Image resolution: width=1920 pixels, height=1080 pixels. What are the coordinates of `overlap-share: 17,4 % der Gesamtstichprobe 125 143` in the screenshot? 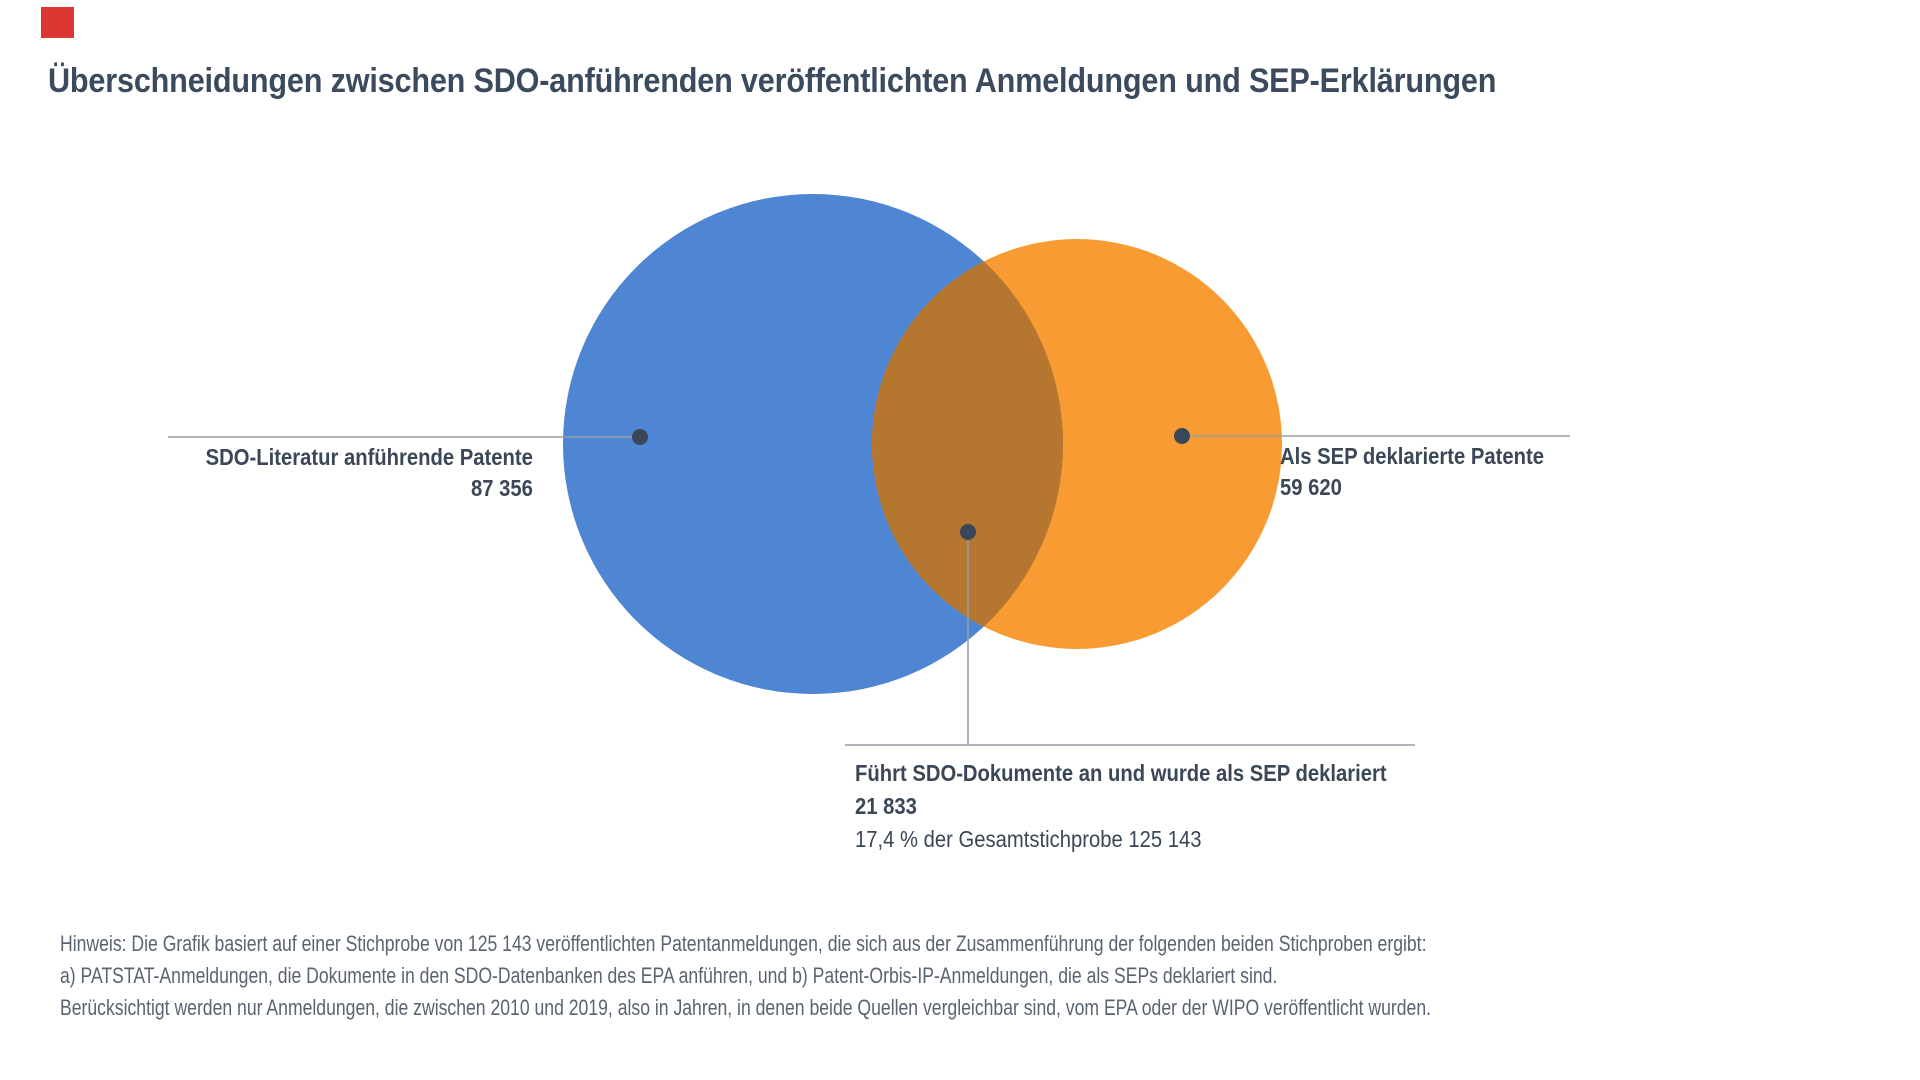 It's located at (1028, 839).